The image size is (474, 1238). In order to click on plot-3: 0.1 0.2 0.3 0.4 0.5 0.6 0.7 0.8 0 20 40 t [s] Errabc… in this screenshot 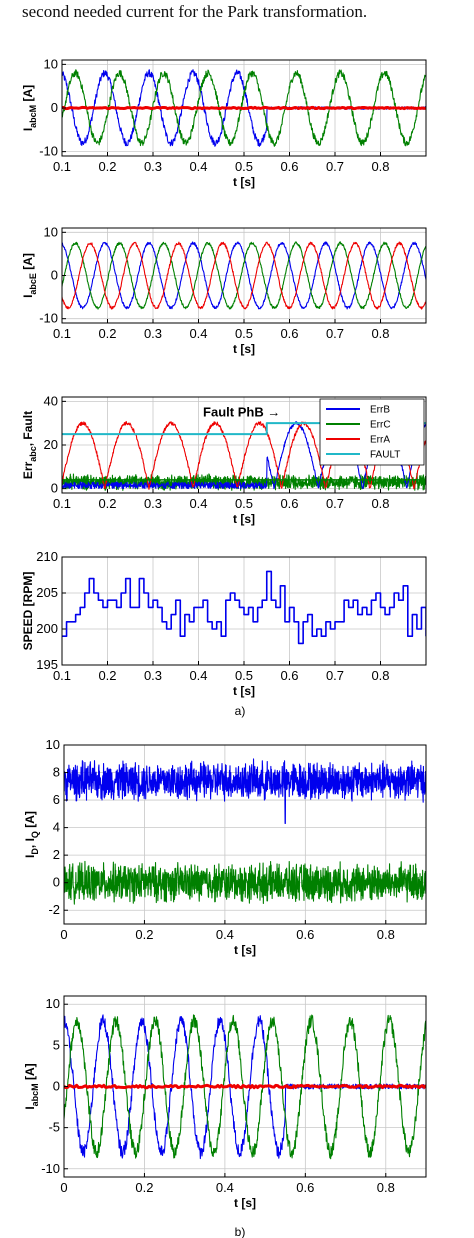, I will do `click(224, 459)`.